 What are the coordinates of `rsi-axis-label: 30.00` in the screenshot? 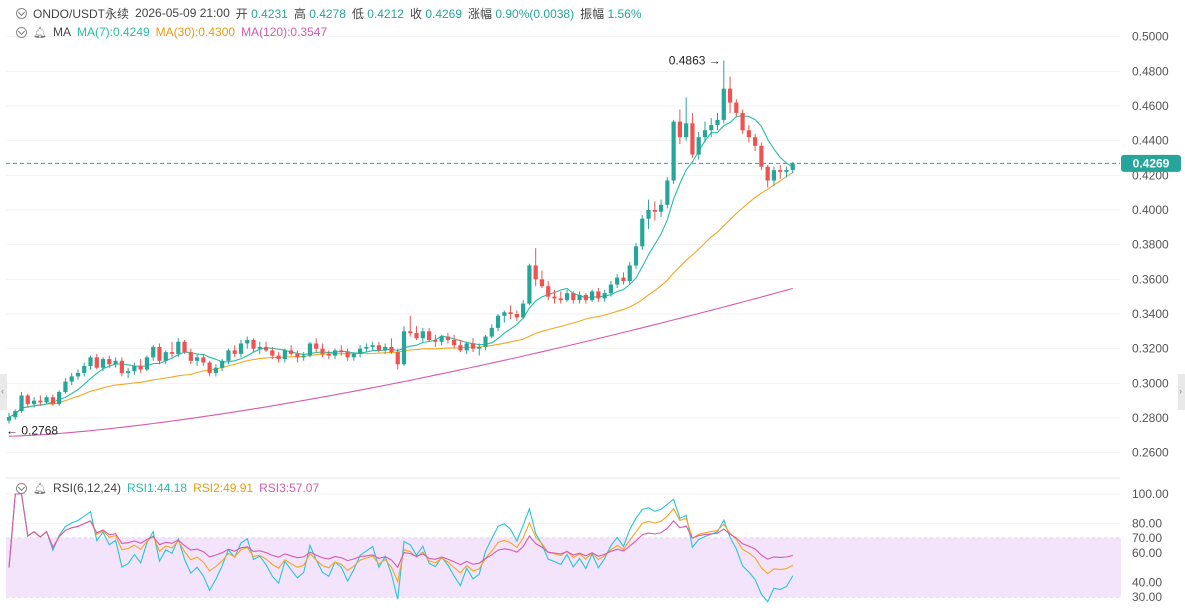 It's located at (1147, 597).